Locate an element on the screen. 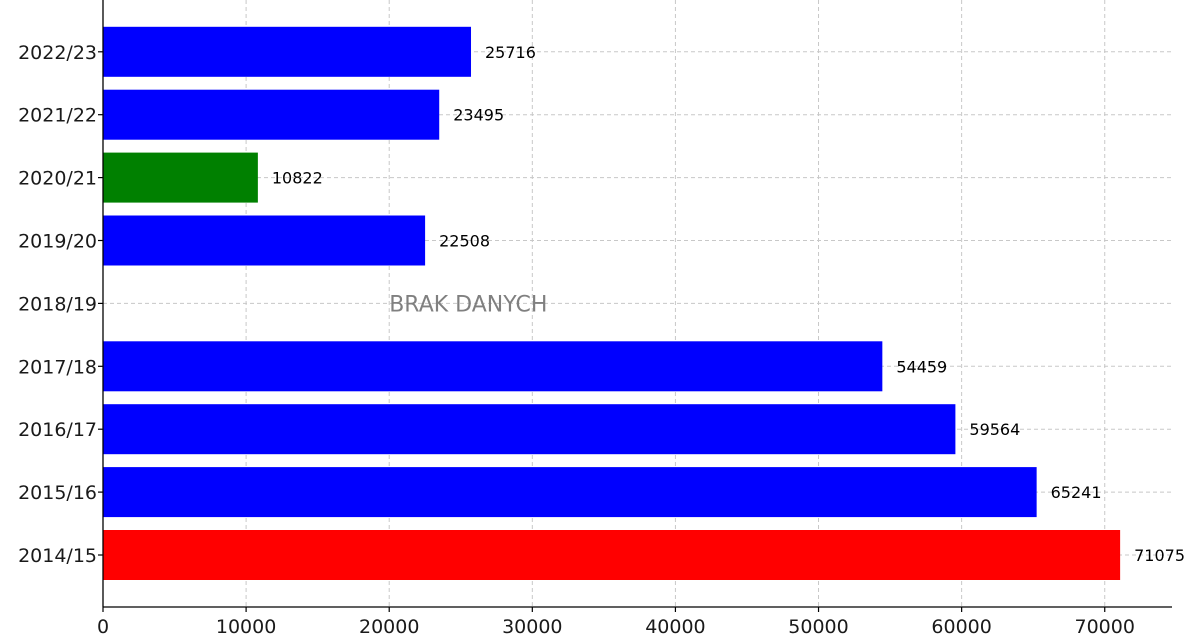 This screenshot has height=641, width=1200. y-tick-label-2016-17: 2016/17 is located at coordinates (57, 430).